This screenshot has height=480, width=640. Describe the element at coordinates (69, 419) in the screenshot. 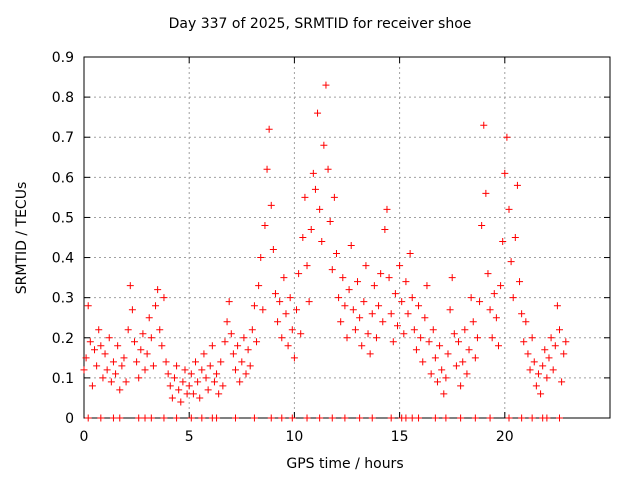

I see `y-tick-label: 0` at that location.